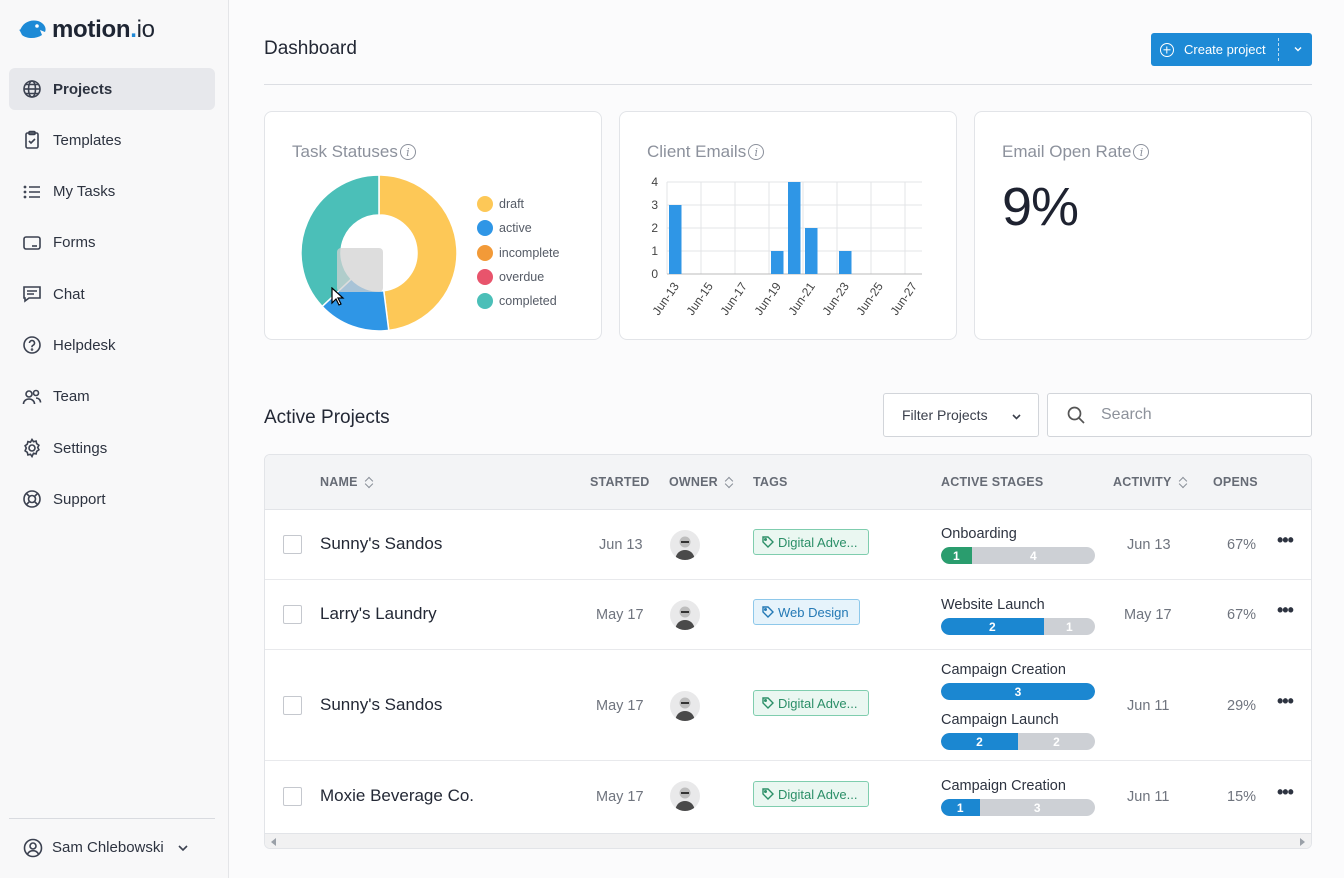  What do you see at coordinates (518, 228) in the screenshot?
I see `legend-item-active: active` at bounding box center [518, 228].